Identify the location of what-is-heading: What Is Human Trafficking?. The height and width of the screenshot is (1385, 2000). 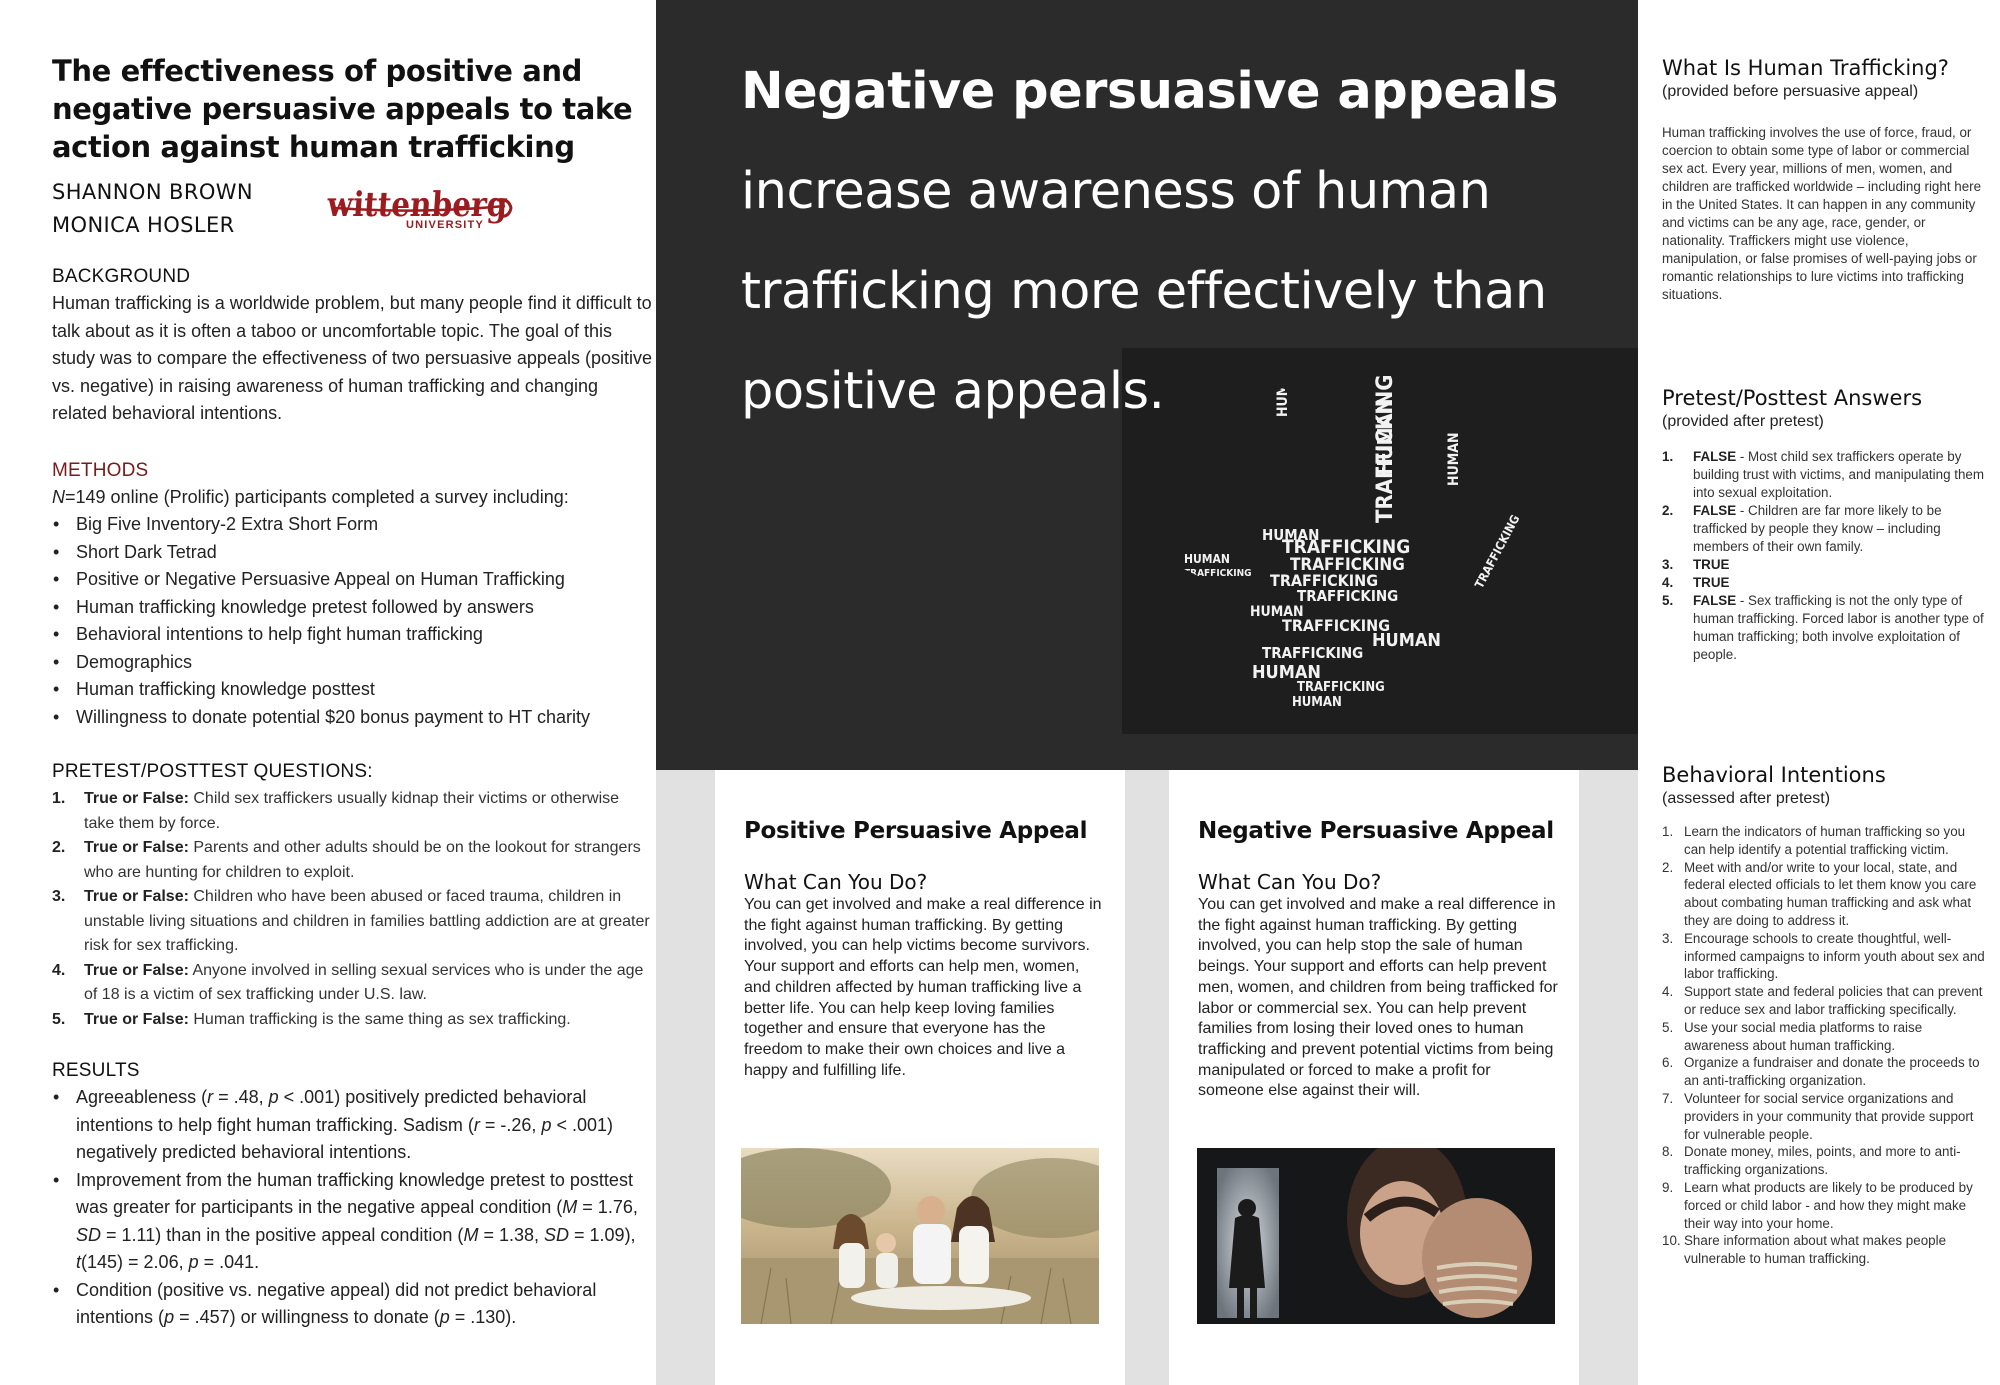
(1805, 68).